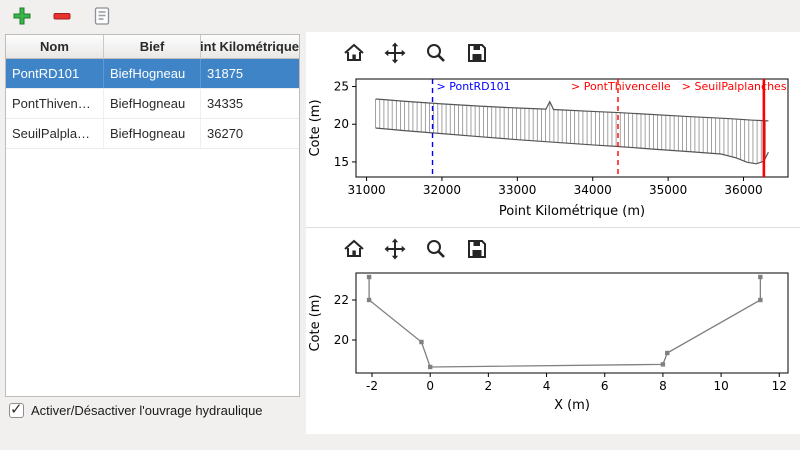  Describe the element at coordinates (225, 73) in the screenshot. I see `cell-pk: 31875` at that location.